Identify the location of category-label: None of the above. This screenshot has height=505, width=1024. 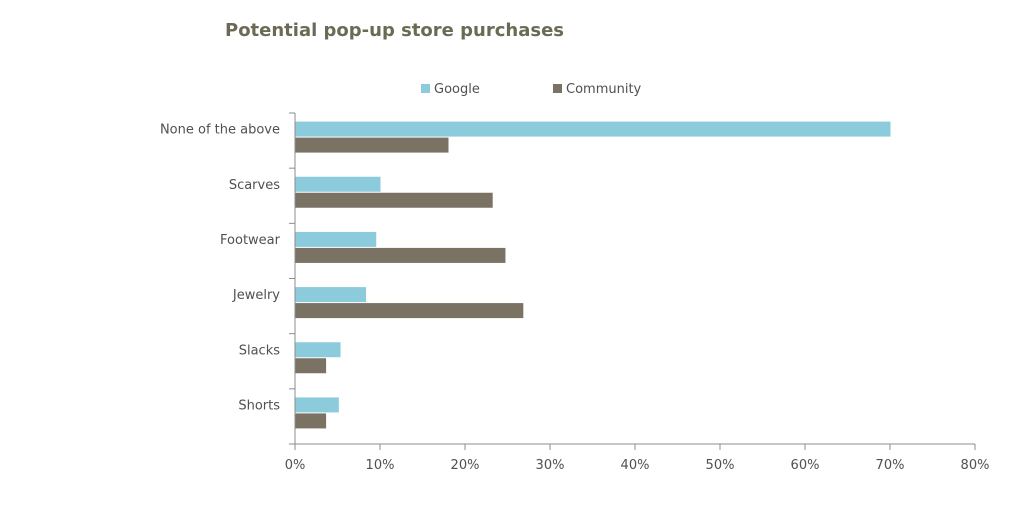
(220, 130).